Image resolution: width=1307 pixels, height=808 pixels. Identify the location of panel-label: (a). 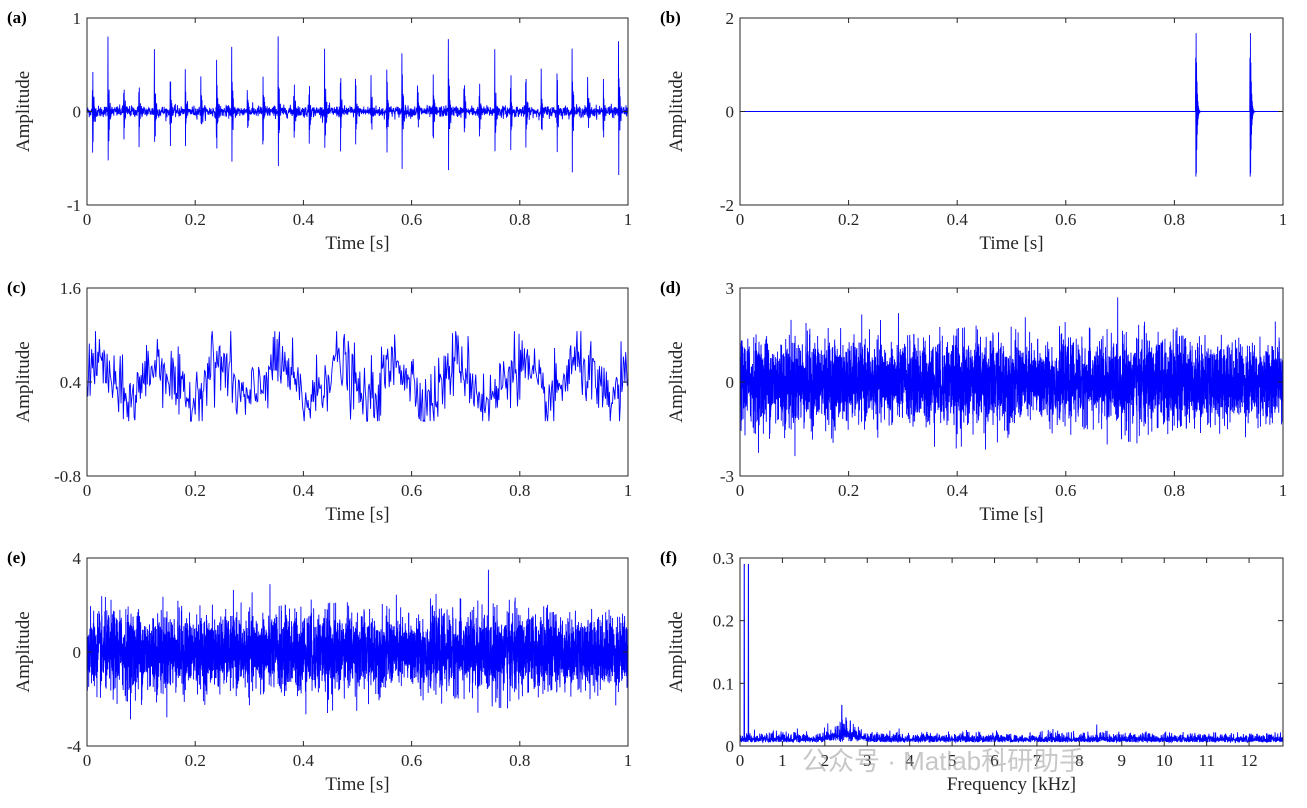
(17, 17).